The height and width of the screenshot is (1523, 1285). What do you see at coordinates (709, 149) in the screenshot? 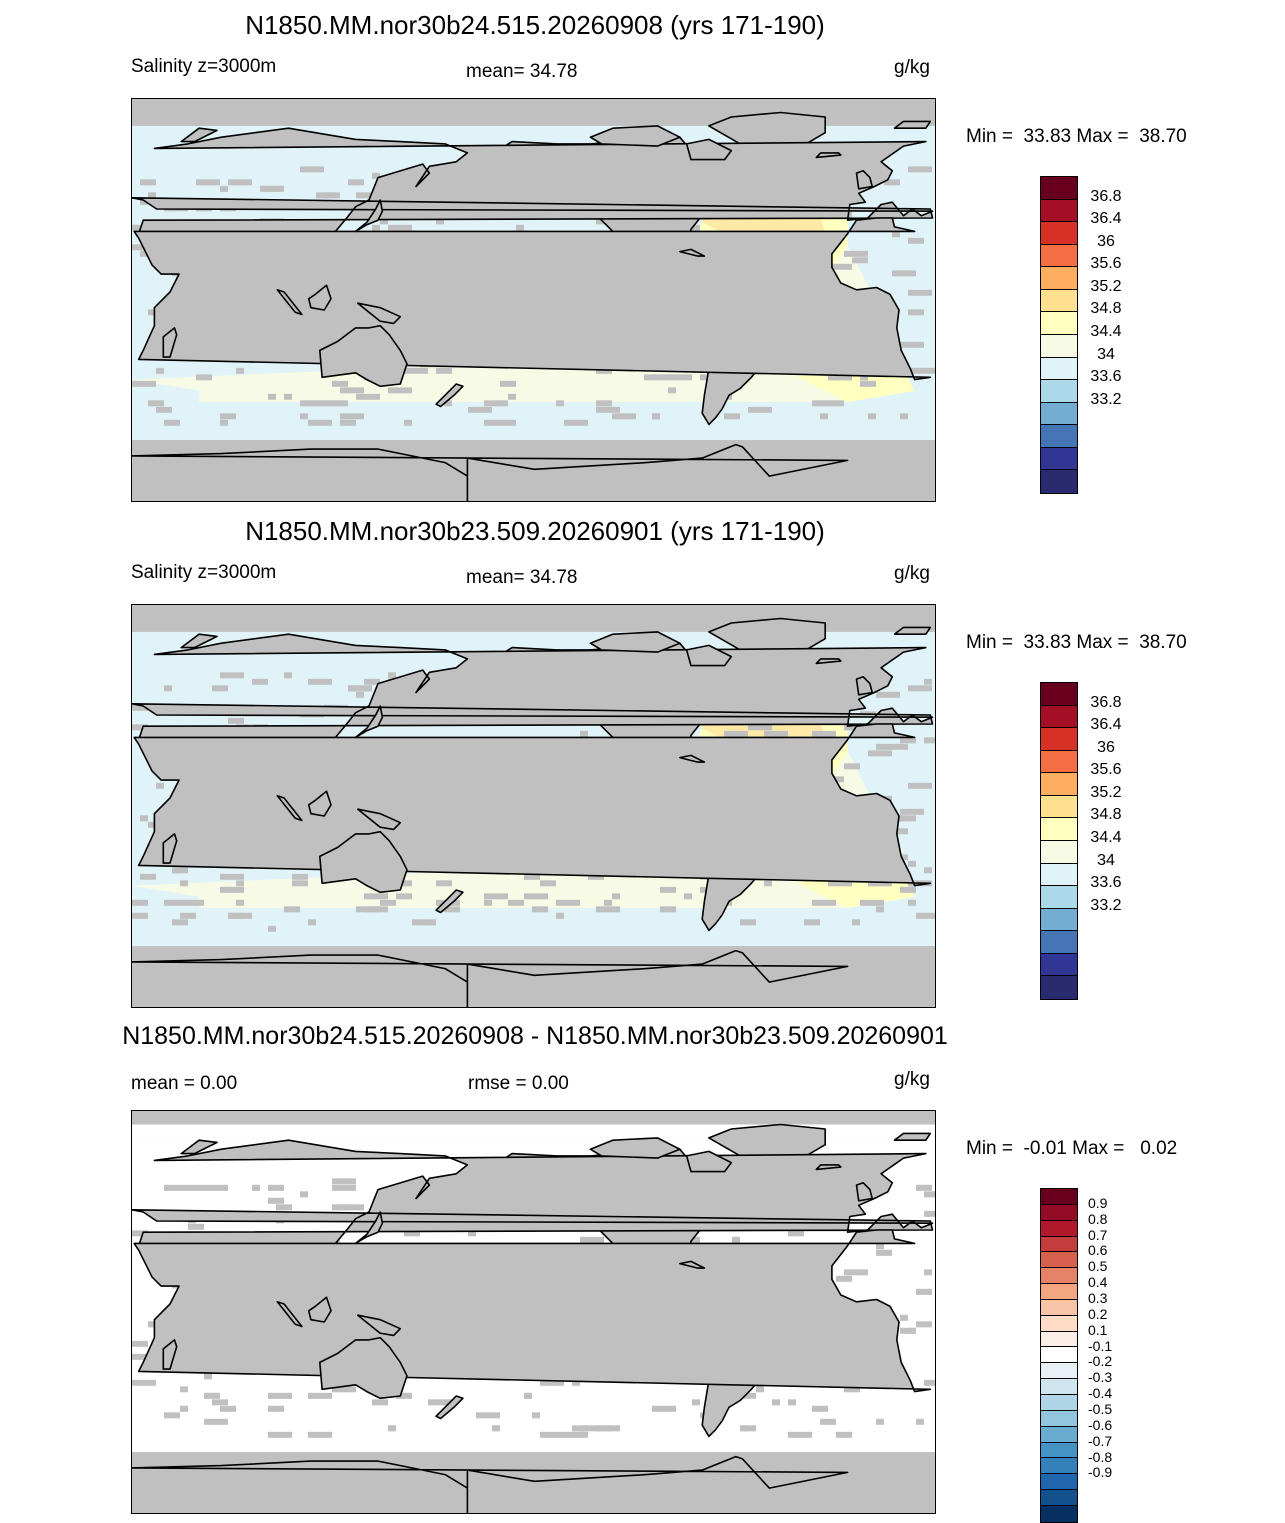
I see `landmass-baffin` at bounding box center [709, 149].